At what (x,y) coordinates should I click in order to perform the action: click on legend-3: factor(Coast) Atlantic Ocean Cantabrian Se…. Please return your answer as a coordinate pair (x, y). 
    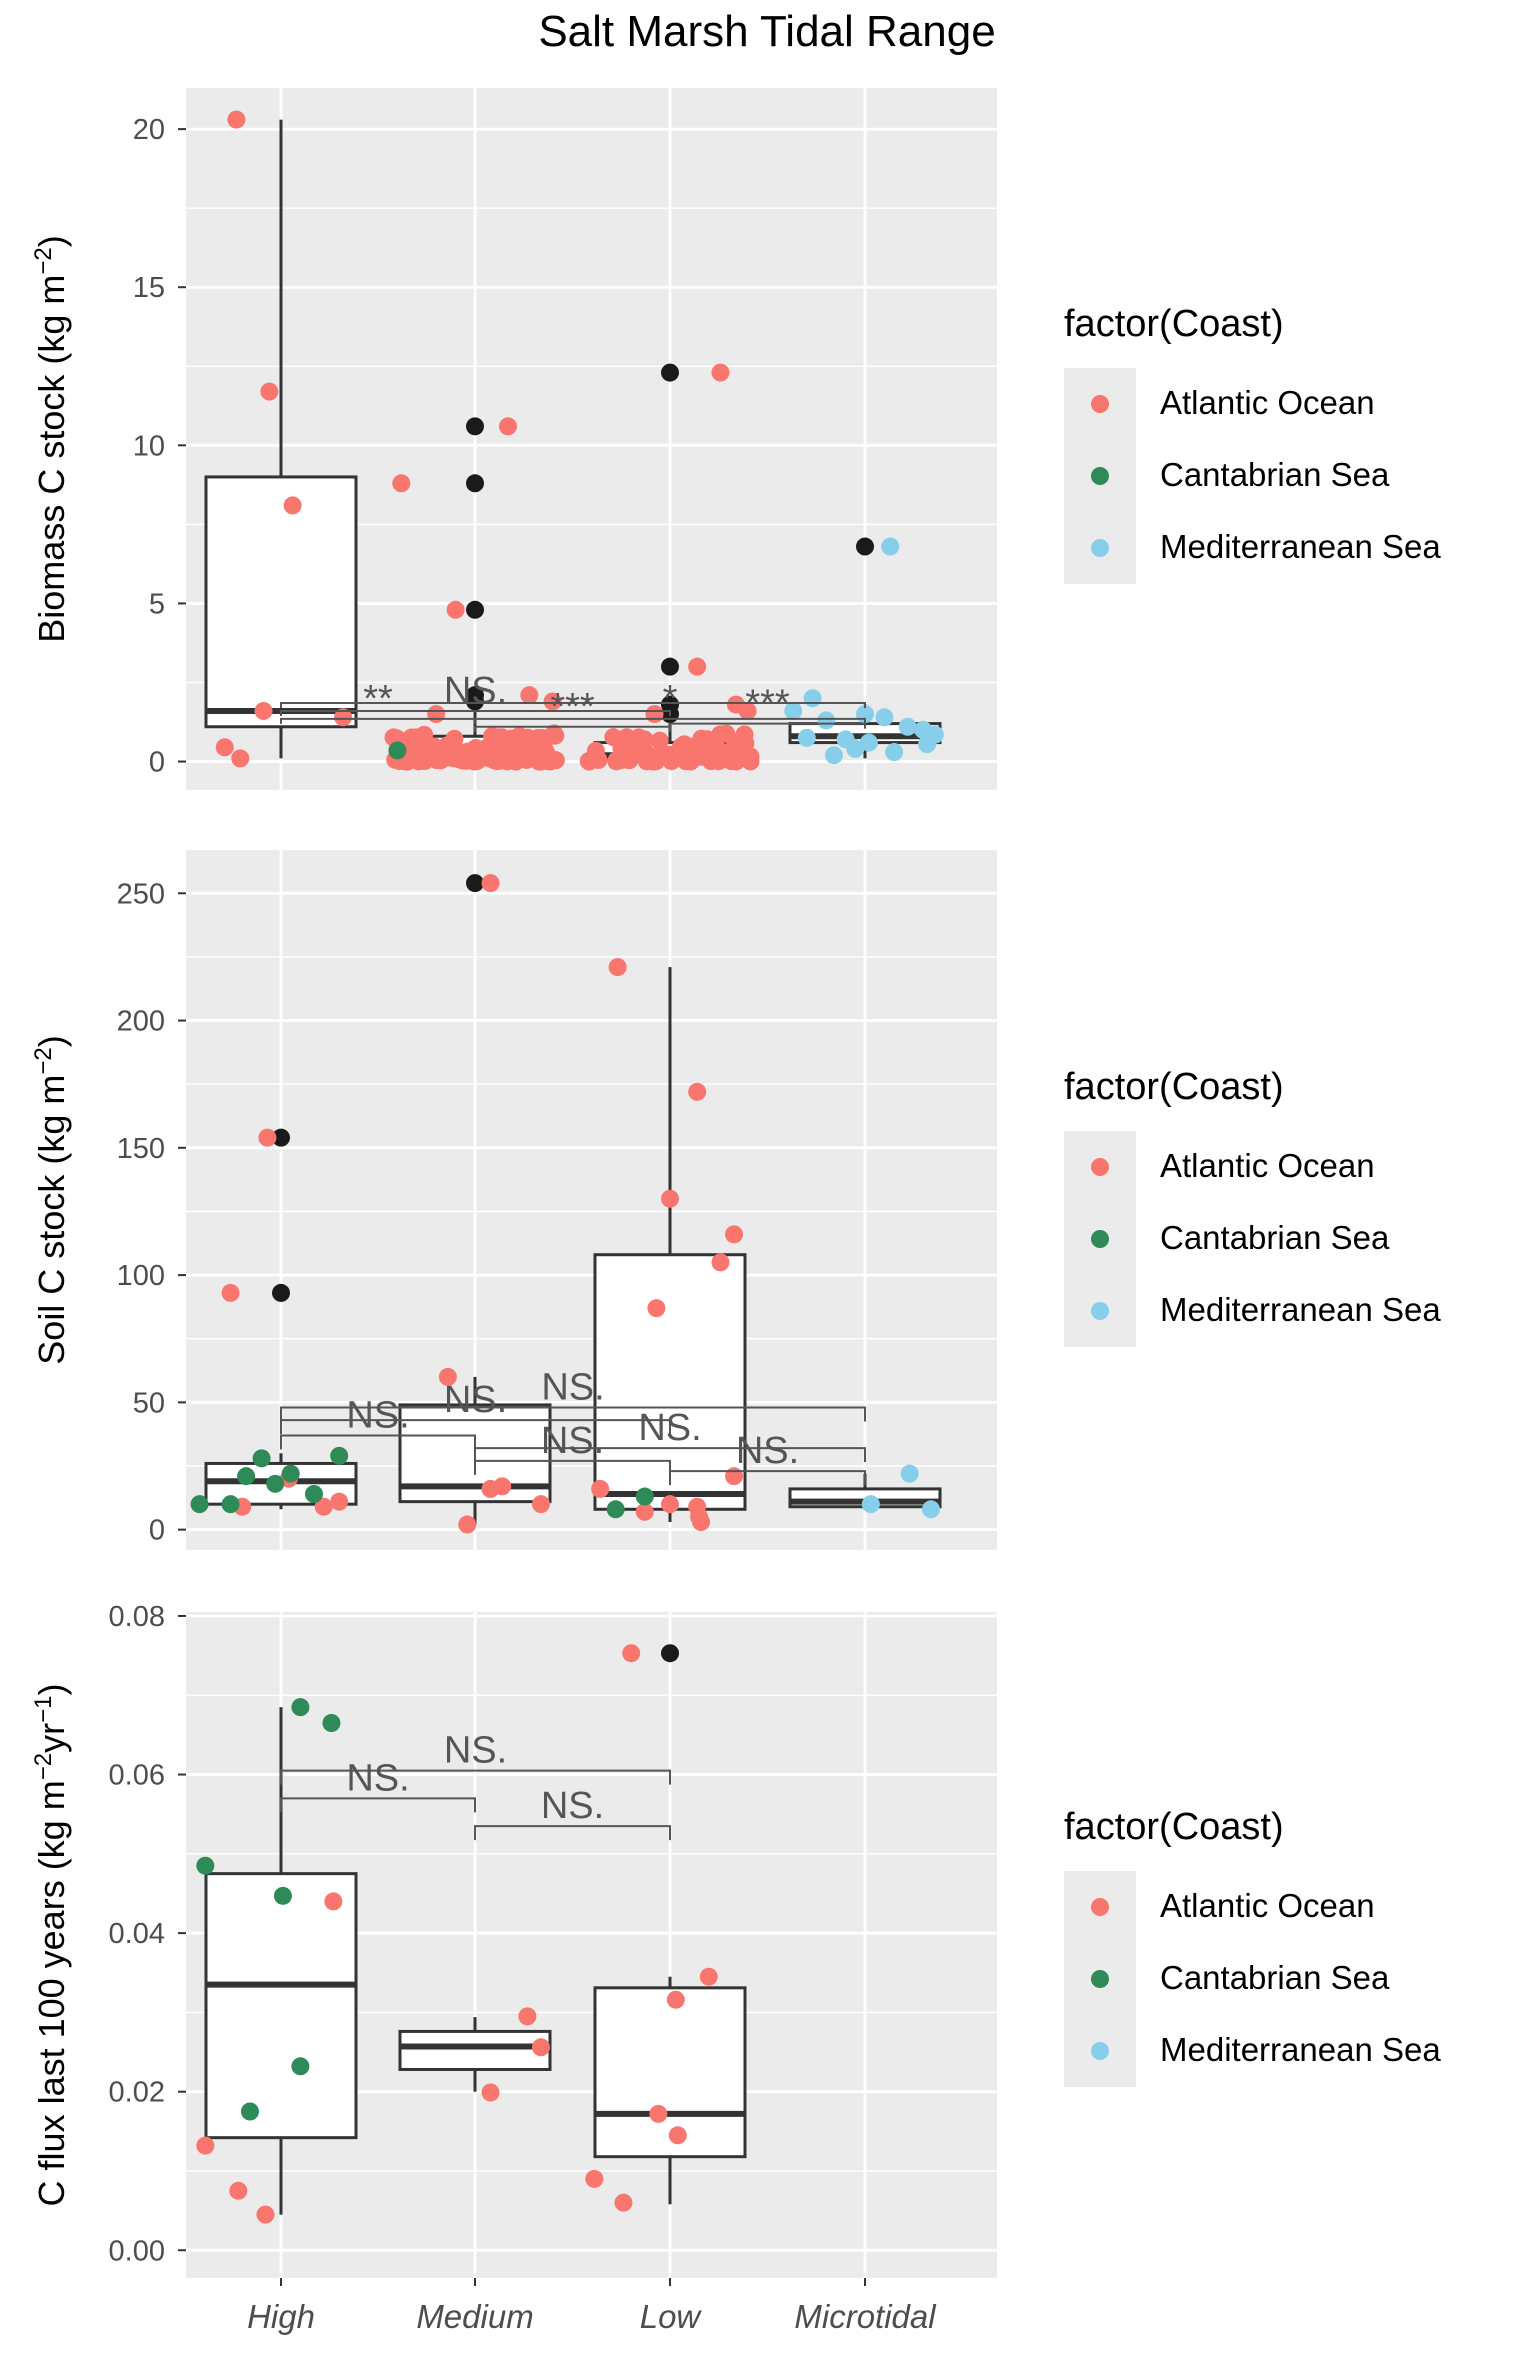
    Looking at the image, I should click on (1252, 1946).